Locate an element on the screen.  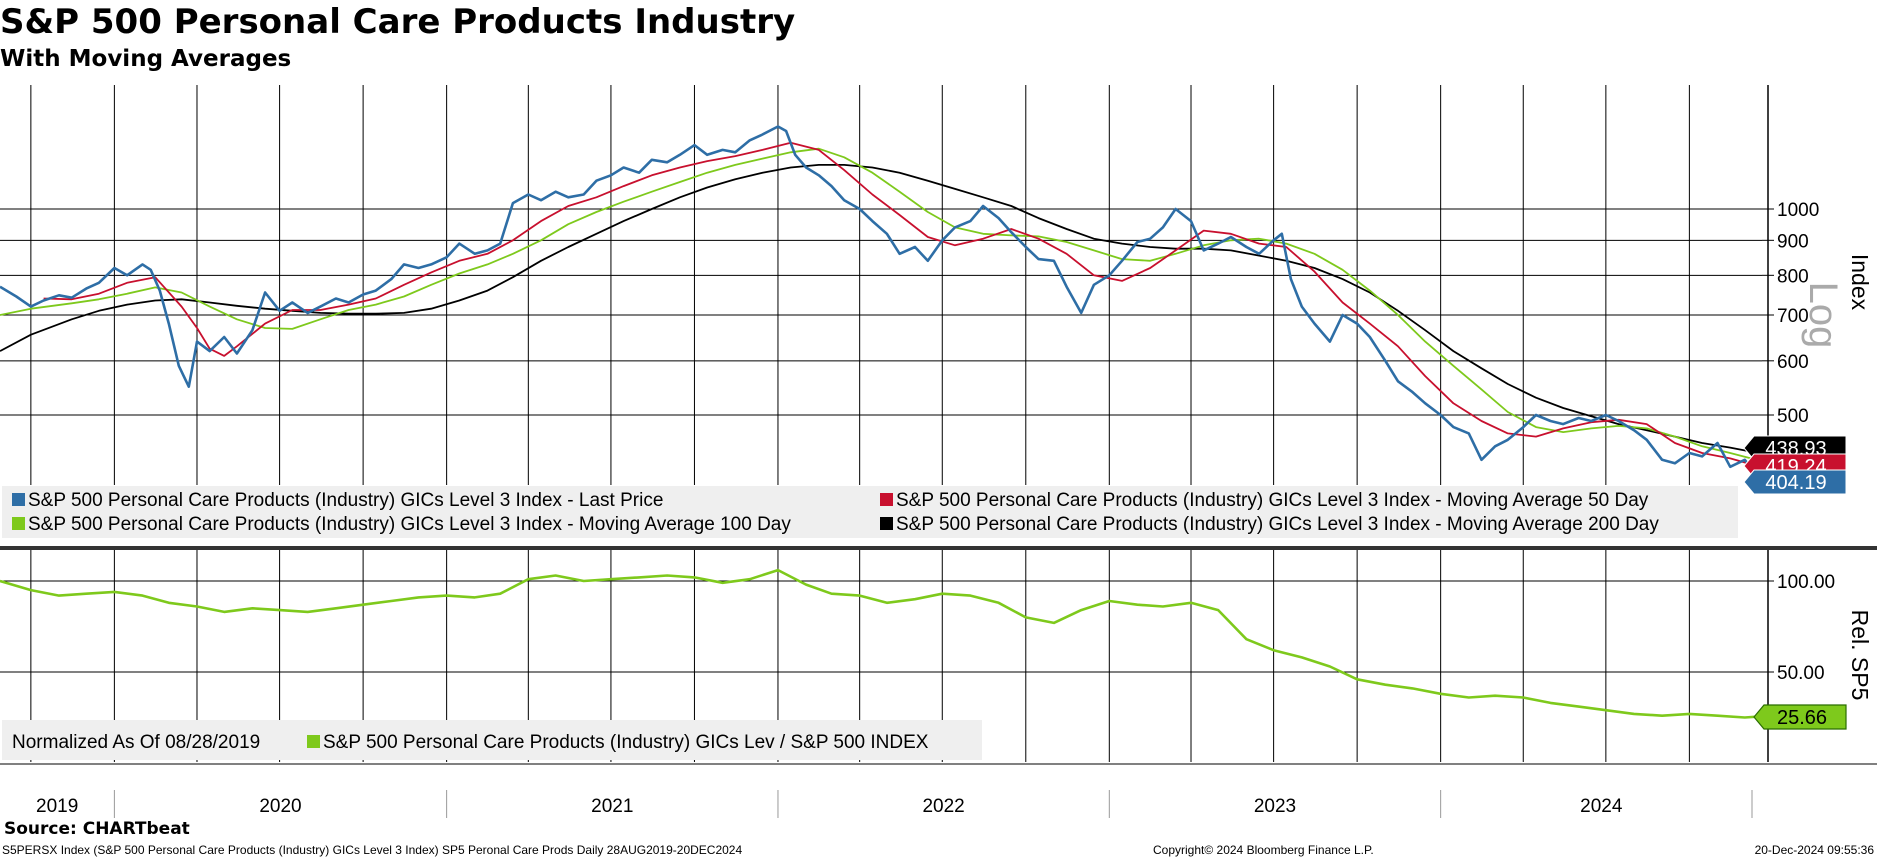
chart-title: S&P 500 Personal Care Products Industry is located at coordinates (398, 22).